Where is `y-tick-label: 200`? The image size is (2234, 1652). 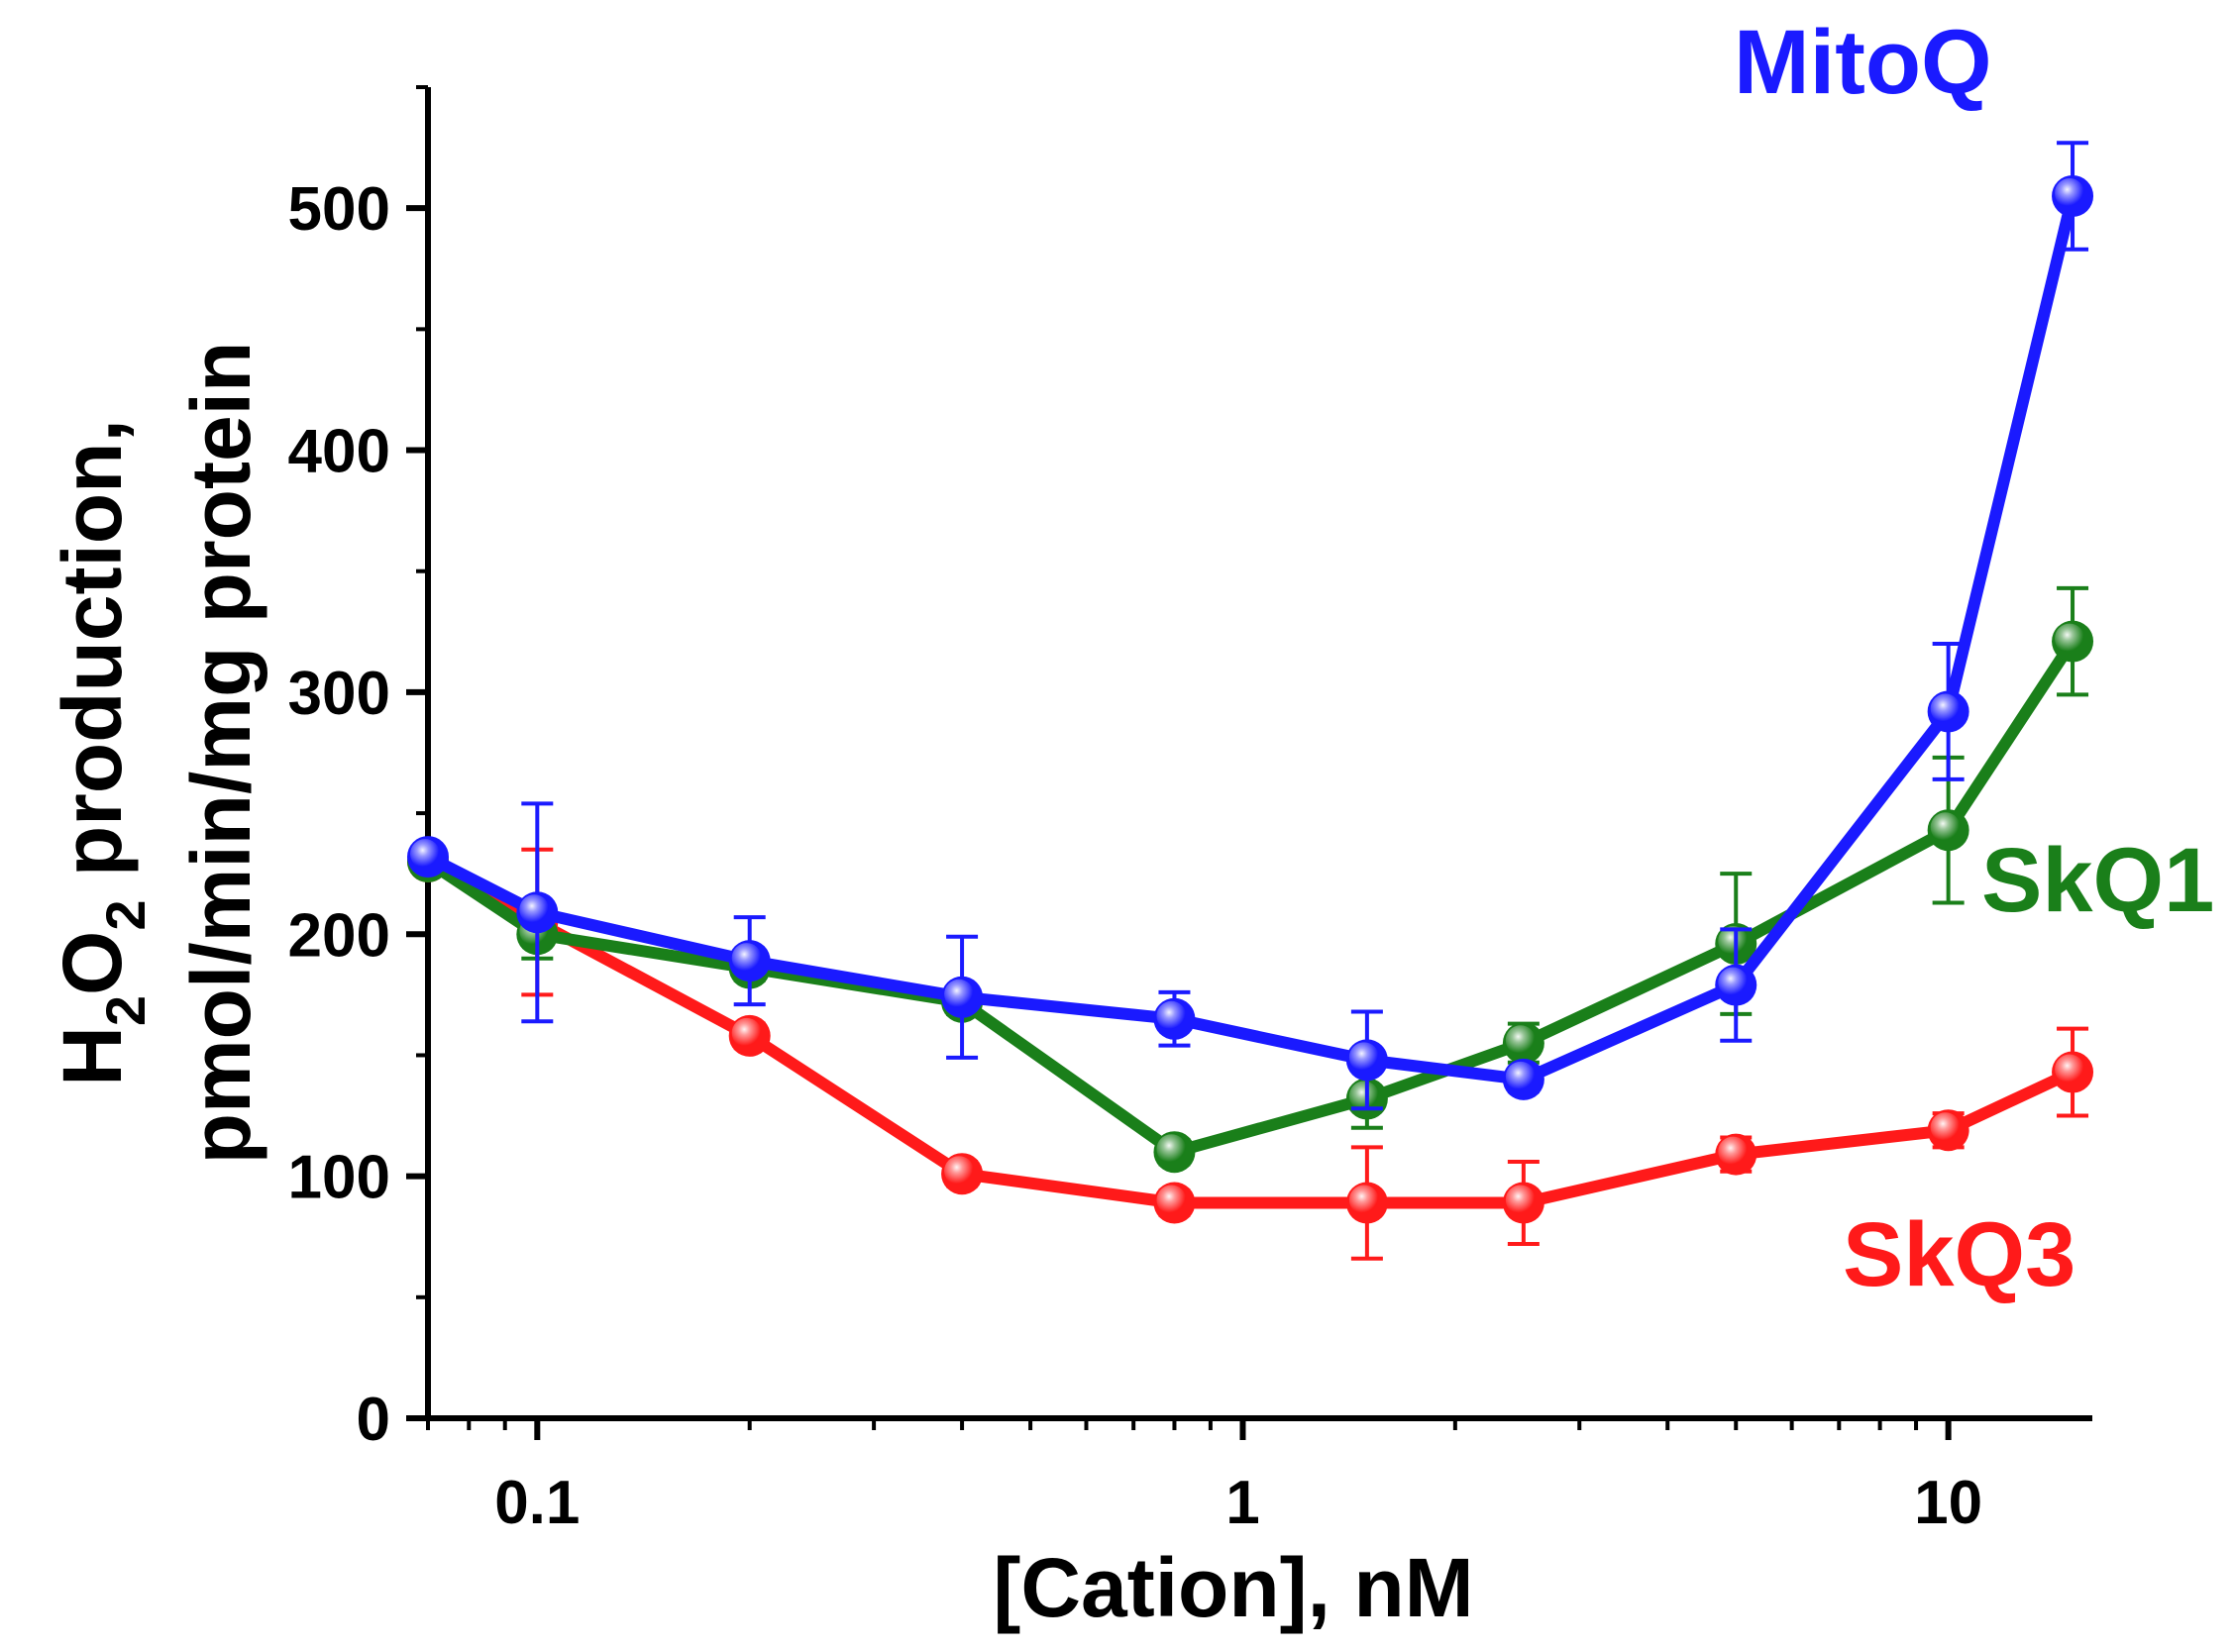
y-tick-label: 200 is located at coordinates (339, 935).